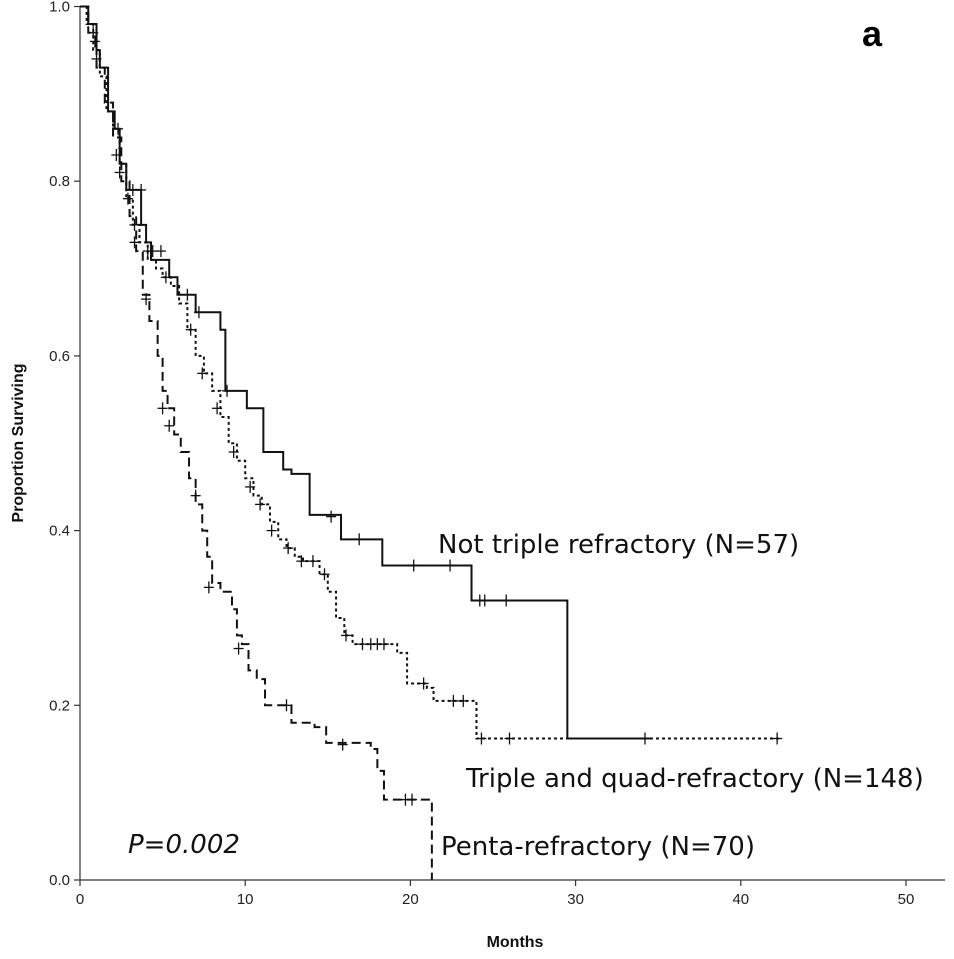 The image size is (954, 959). What do you see at coordinates (18, 442) in the screenshot?
I see `y-axis-title: Proportion Surviving` at bounding box center [18, 442].